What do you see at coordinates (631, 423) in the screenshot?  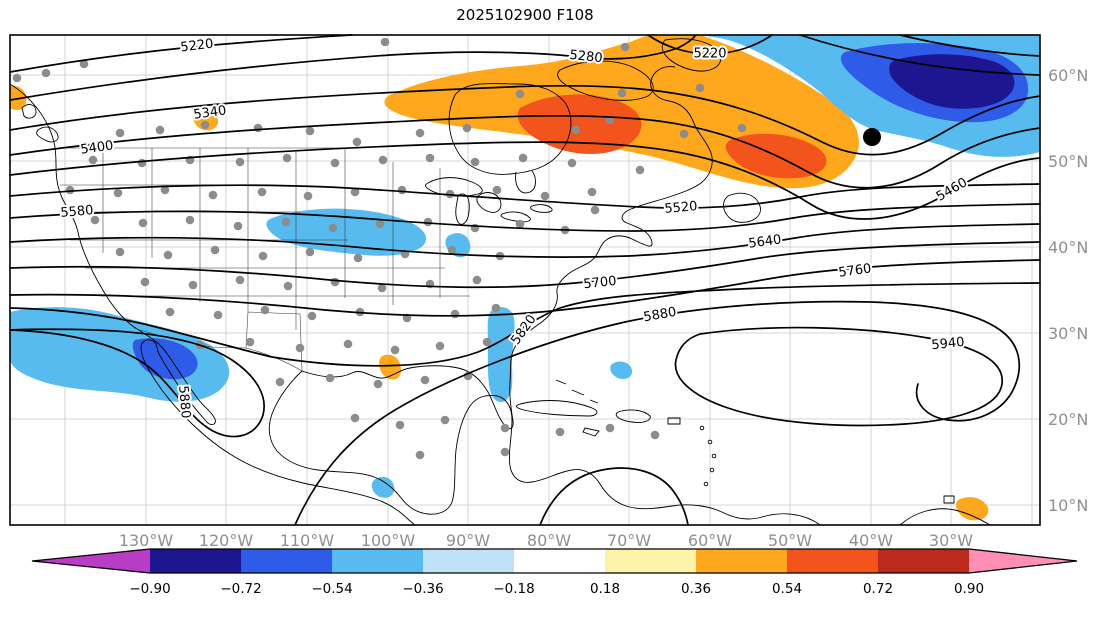 I see `hispaniola` at bounding box center [631, 423].